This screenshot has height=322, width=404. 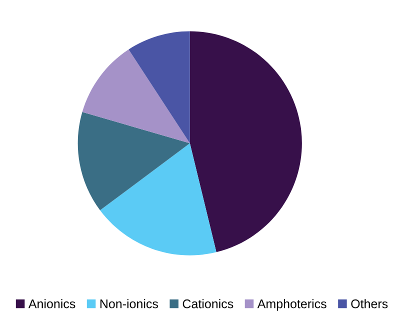 What do you see at coordinates (369, 303) in the screenshot?
I see `legend-label: Others` at bounding box center [369, 303].